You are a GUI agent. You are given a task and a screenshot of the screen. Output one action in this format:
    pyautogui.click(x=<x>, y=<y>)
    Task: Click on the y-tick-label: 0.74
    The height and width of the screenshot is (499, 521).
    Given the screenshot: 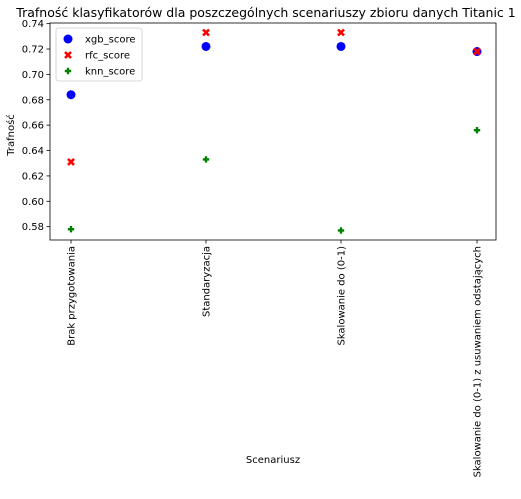 What is the action you would take?
    pyautogui.click(x=33, y=24)
    